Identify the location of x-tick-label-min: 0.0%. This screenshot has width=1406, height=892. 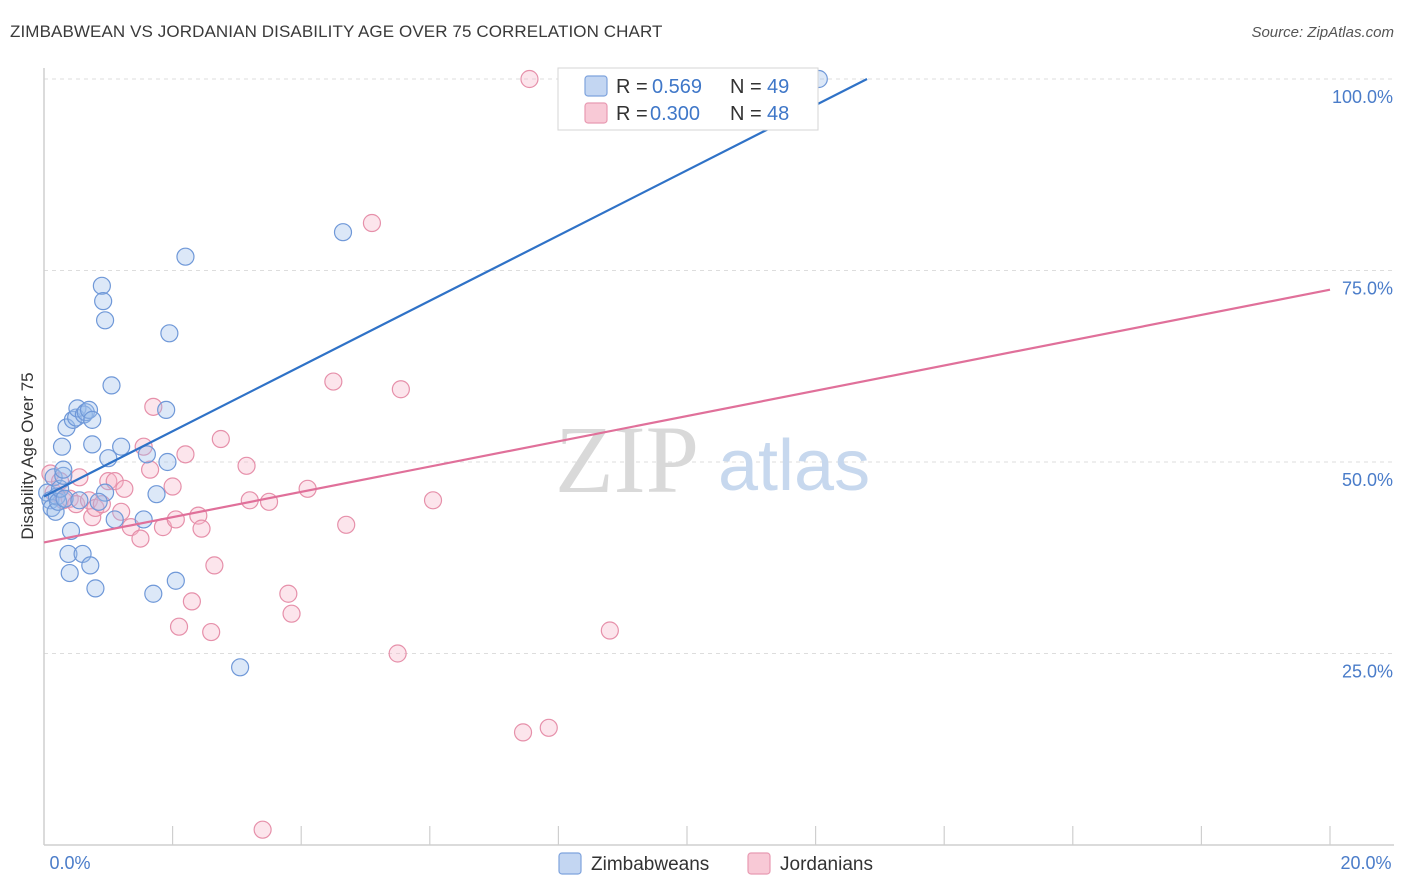
(69, 863).